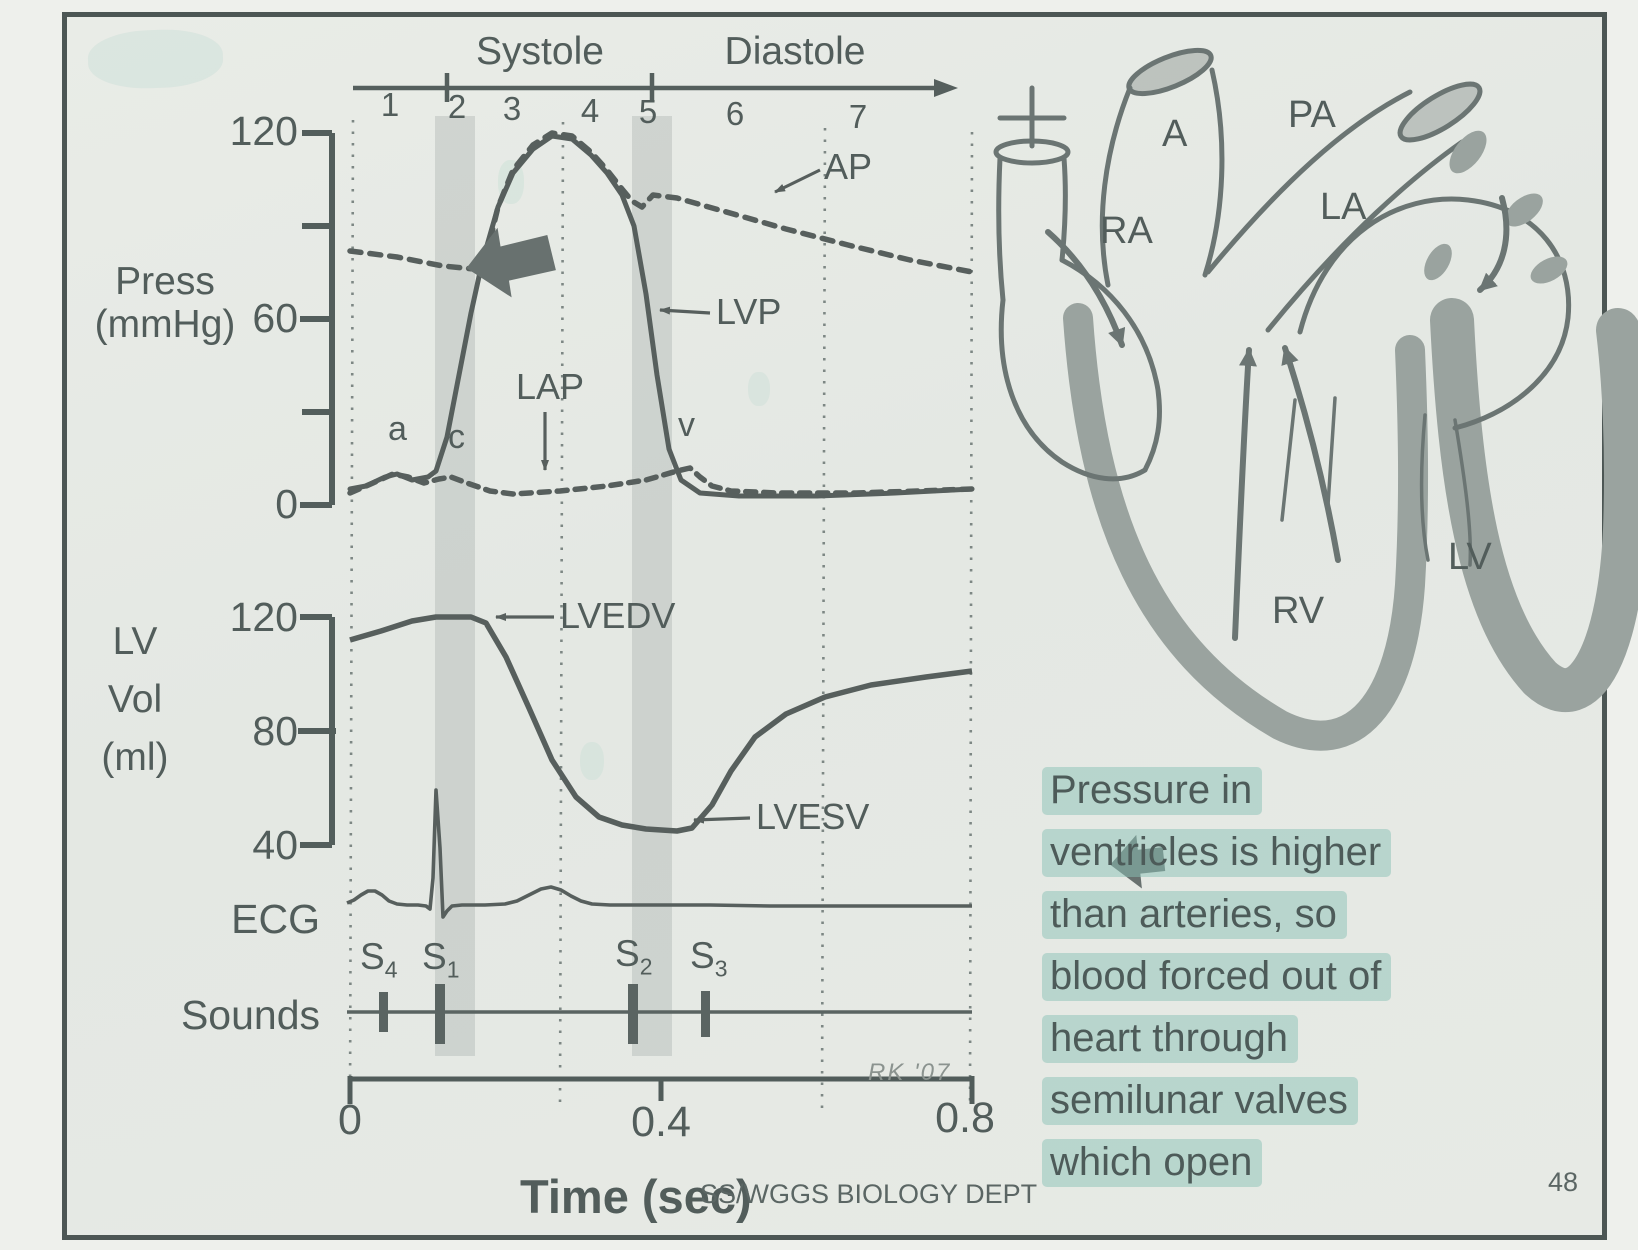 The width and height of the screenshot is (1638, 1250). Describe the element at coordinates (858, 116) in the screenshot. I see `phase-7-label: 7` at that location.